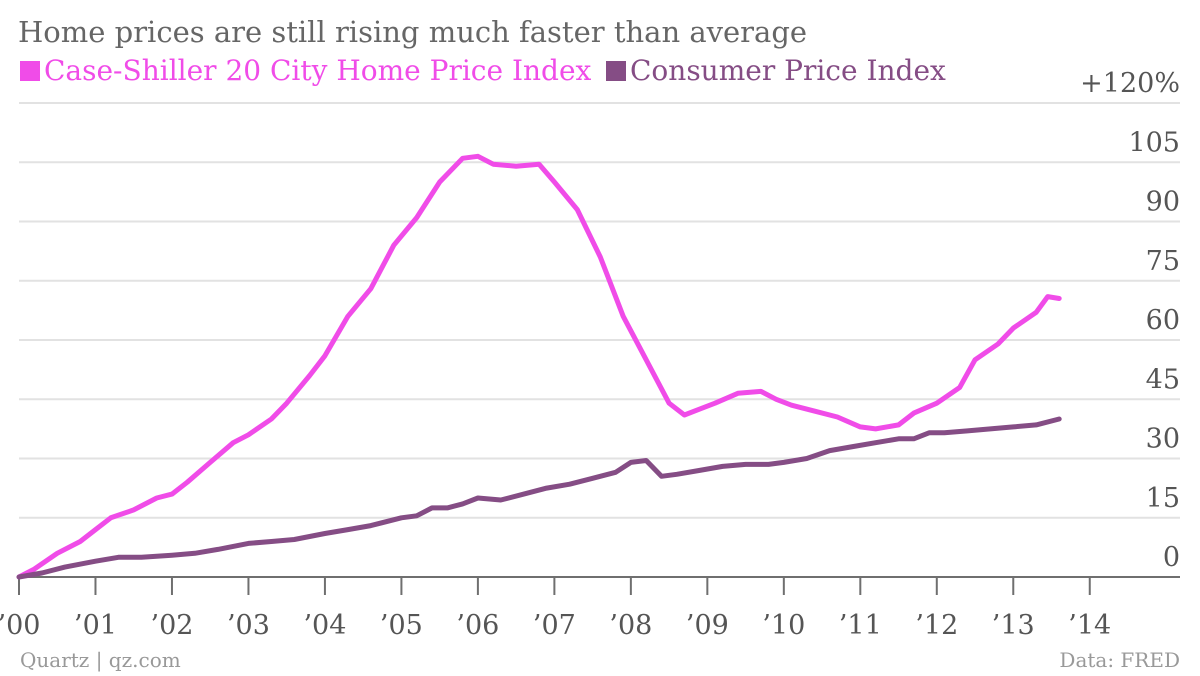 The image size is (1200, 676). Describe the element at coordinates (1163, 320) in the screenshot. I see `y-tick-label: 60` at that location.